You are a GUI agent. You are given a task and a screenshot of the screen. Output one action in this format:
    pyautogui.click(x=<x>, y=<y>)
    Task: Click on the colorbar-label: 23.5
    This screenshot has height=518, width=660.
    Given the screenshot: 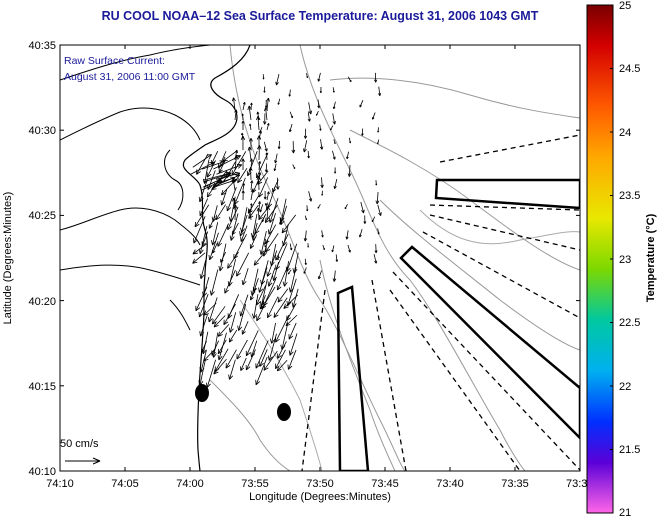 What is the action you would take?
    pyautogui.click(x=629, y=196)
    